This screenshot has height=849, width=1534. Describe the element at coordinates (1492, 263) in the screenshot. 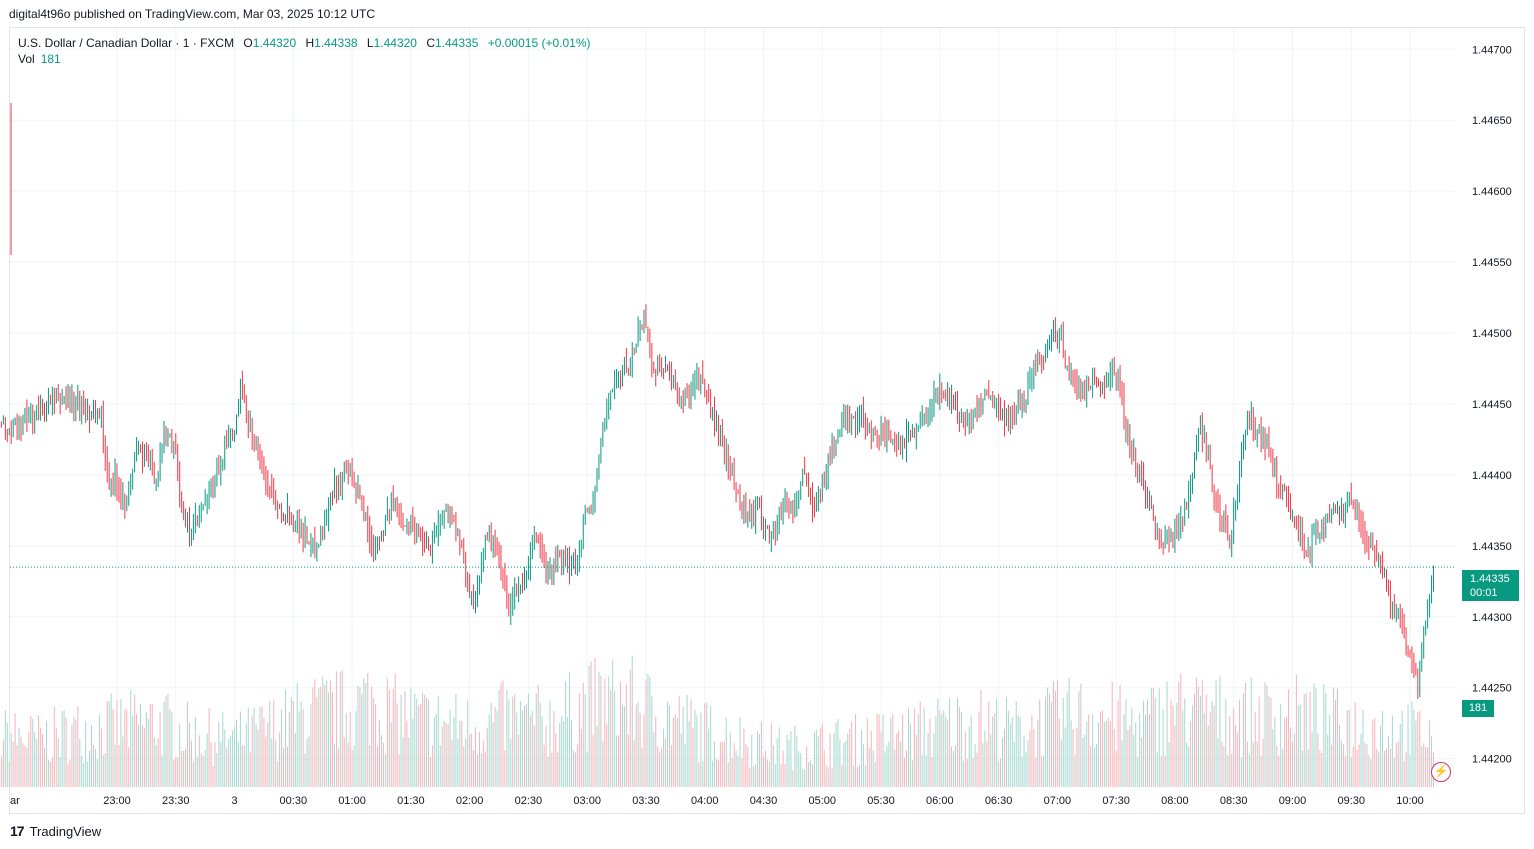

I see `y-tick-label: 1.44550` at that location.